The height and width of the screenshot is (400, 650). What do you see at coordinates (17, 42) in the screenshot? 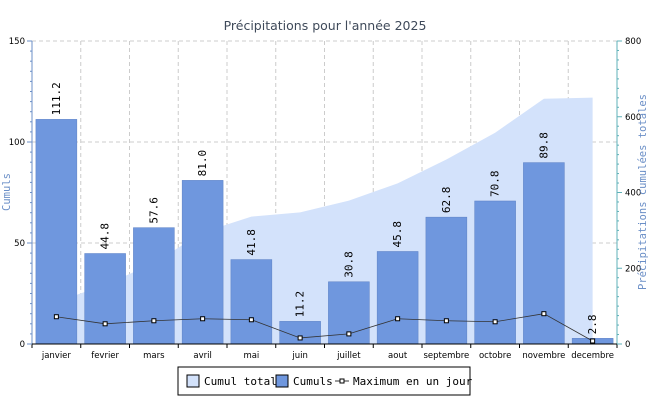
I see `y-left-tick-label: 150` at bounding box center [17, 42].